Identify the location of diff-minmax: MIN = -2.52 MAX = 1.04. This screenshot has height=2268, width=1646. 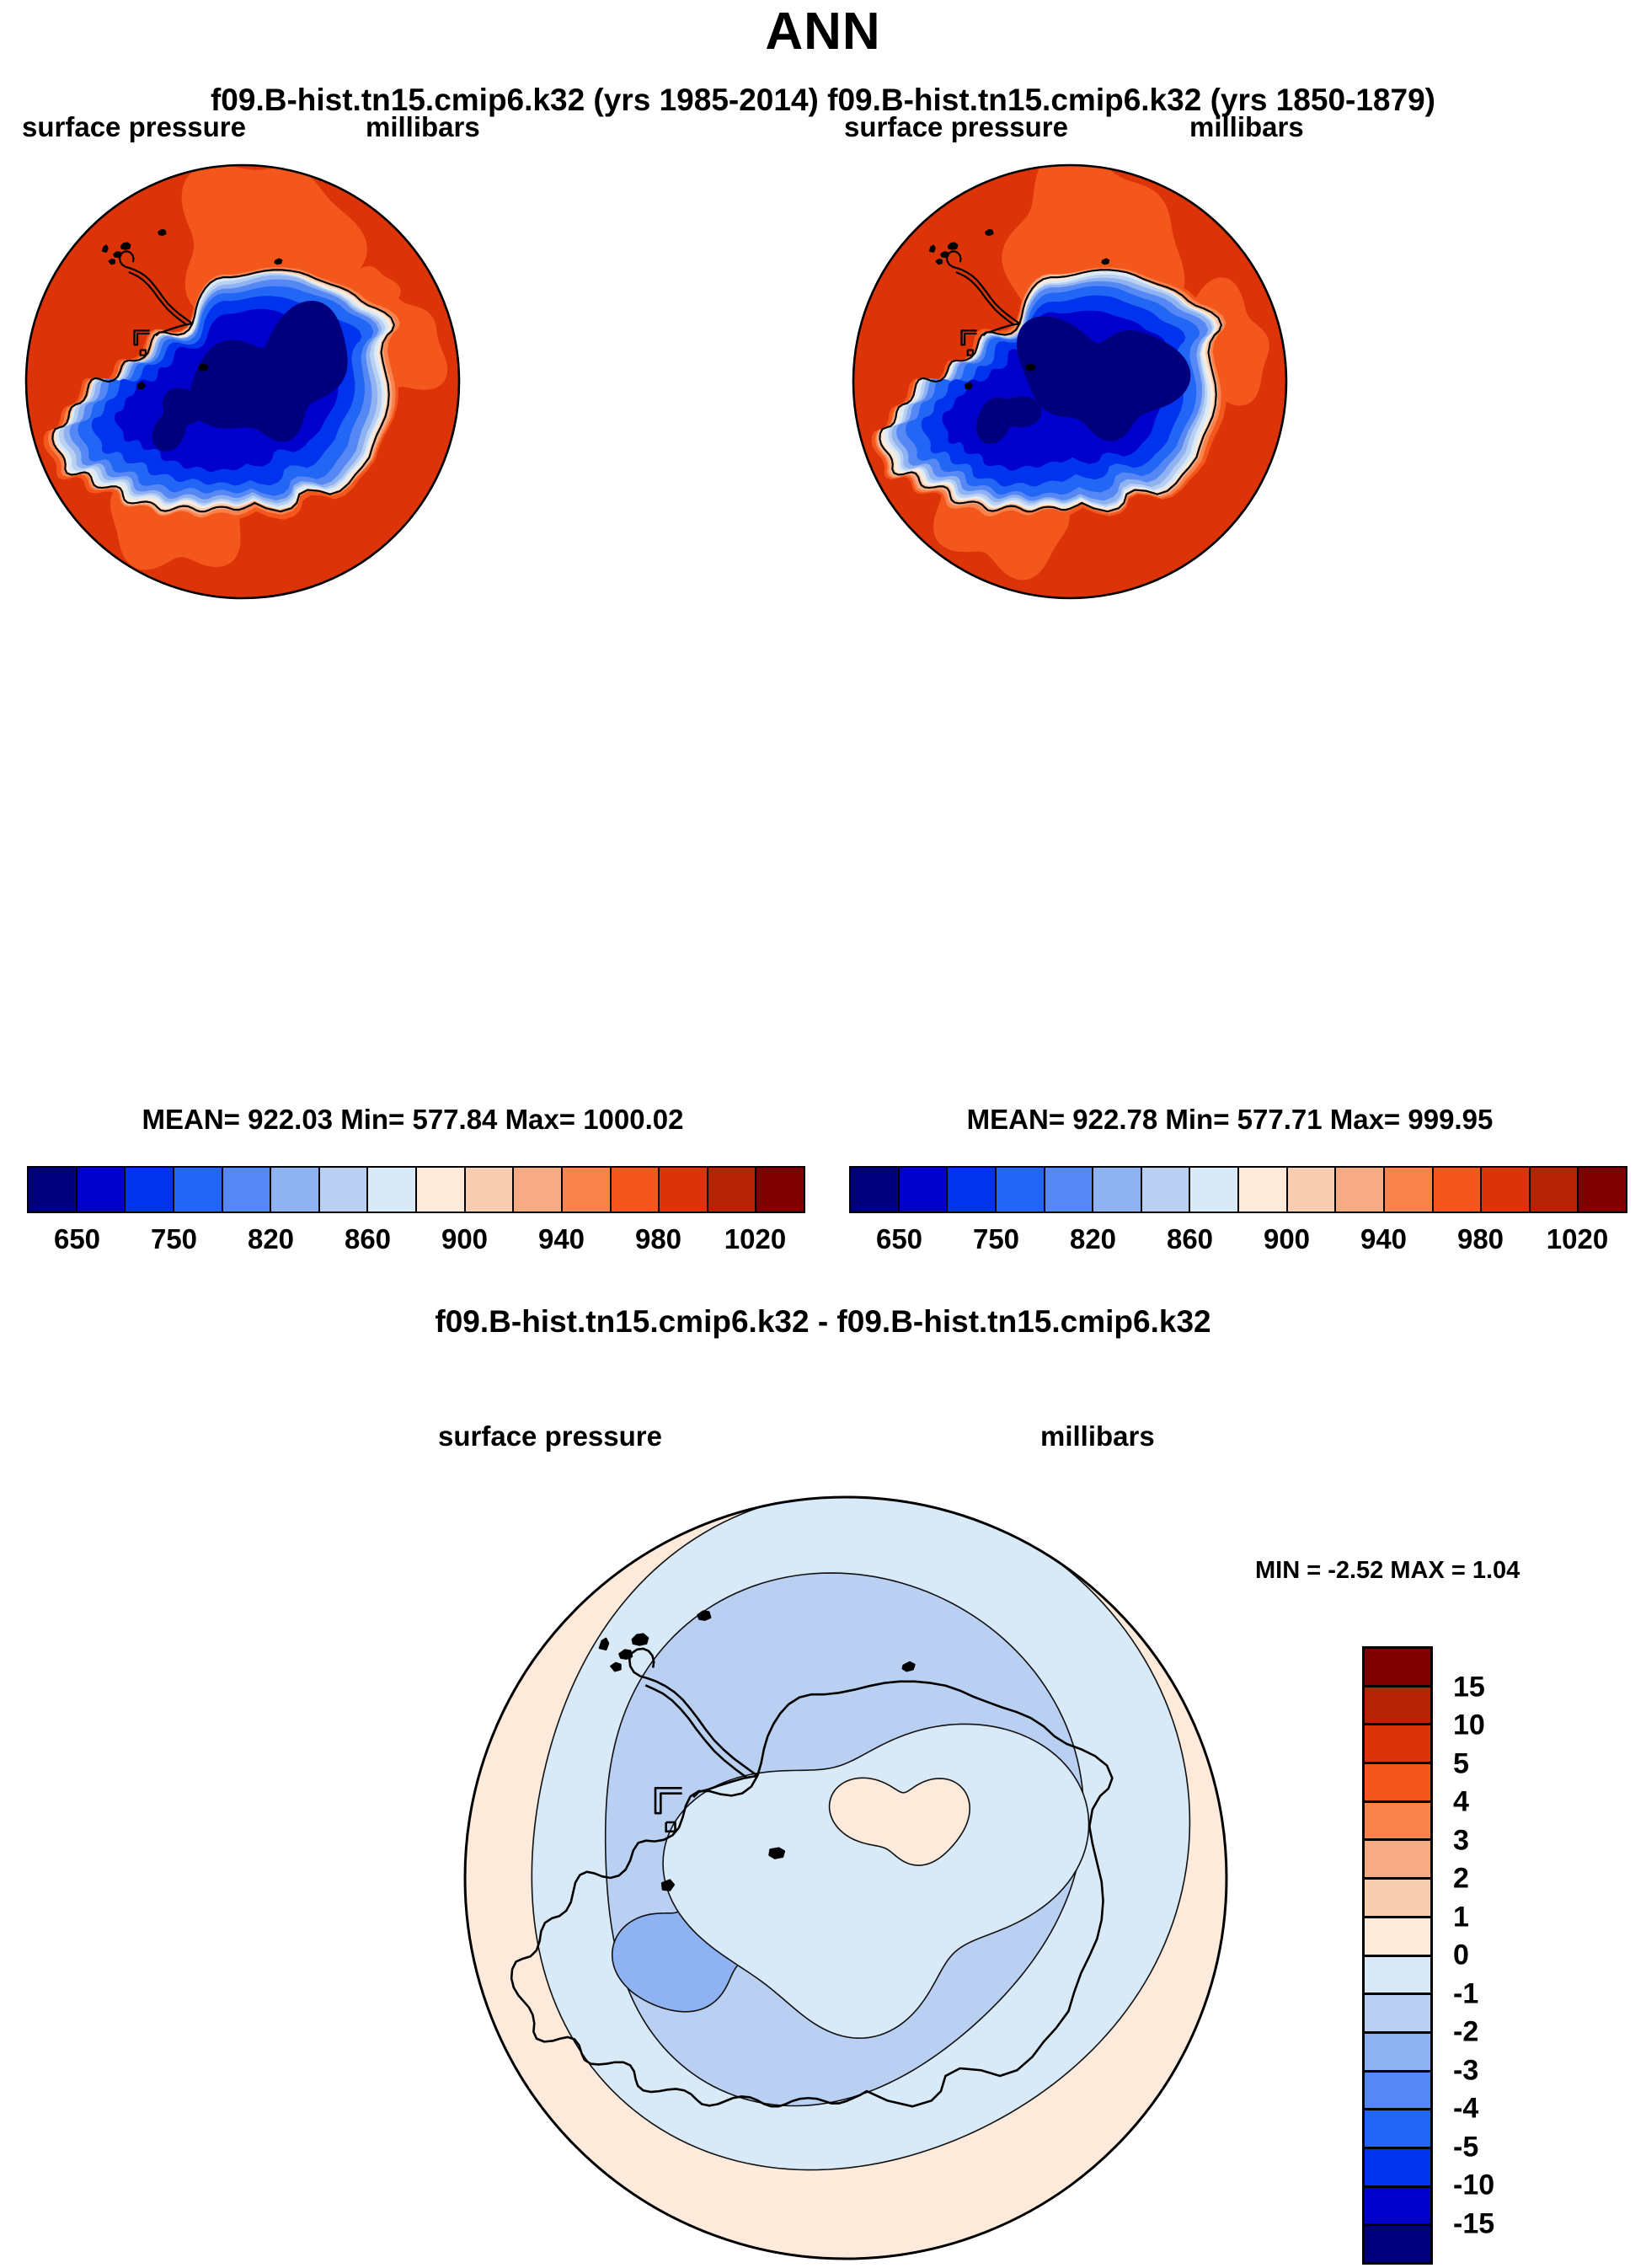
(1387, 1570).